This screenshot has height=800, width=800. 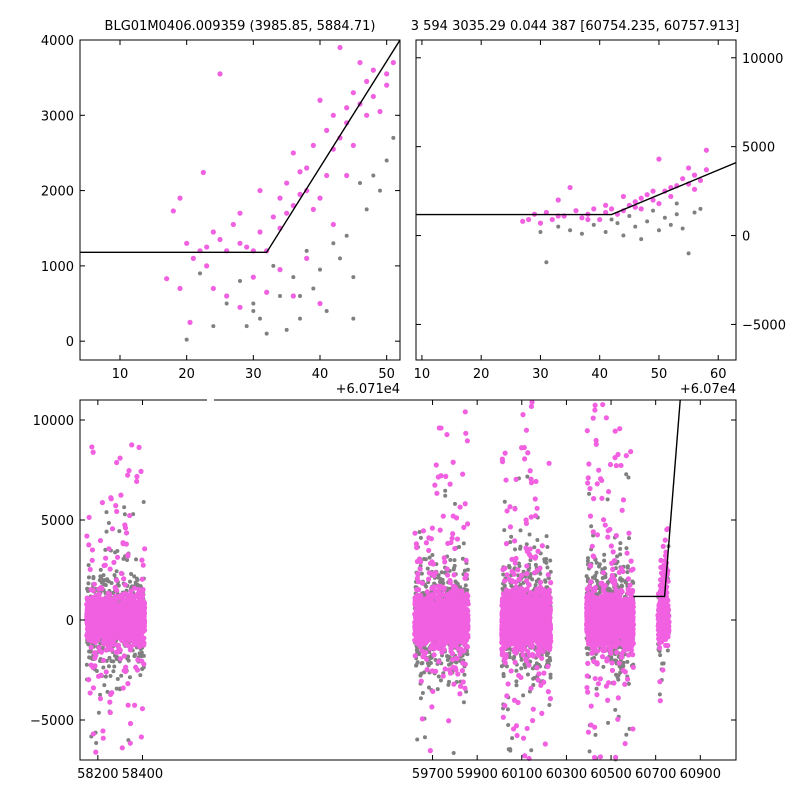 I want to click on y-tick-label: 10000, so click(x=762, y=59).